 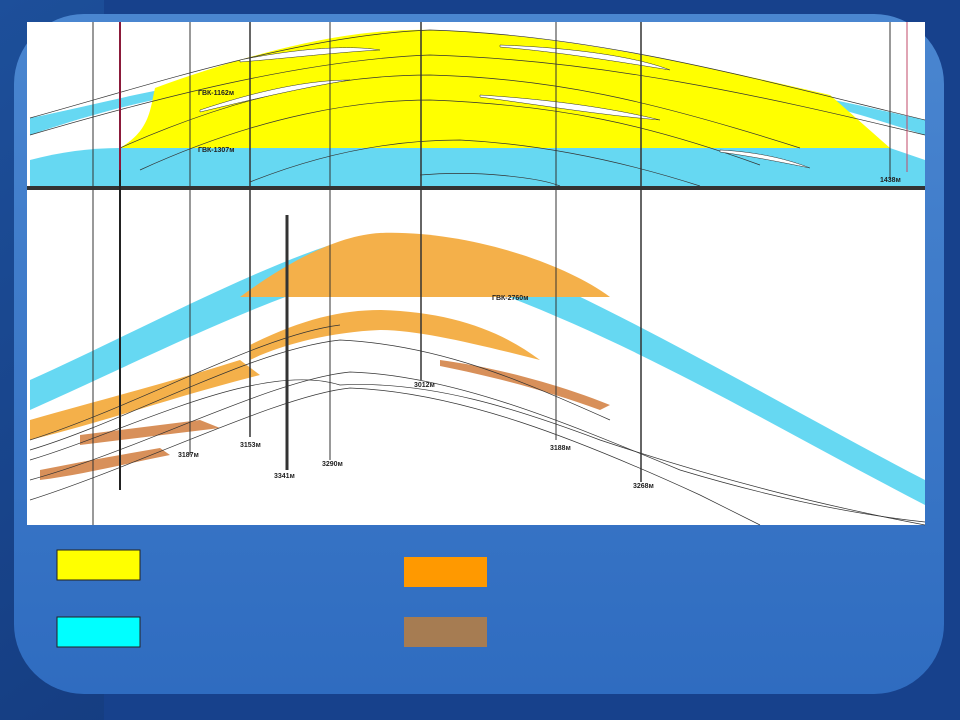 I want to click on depth-label: 3268м, so click(x=643, y=486).